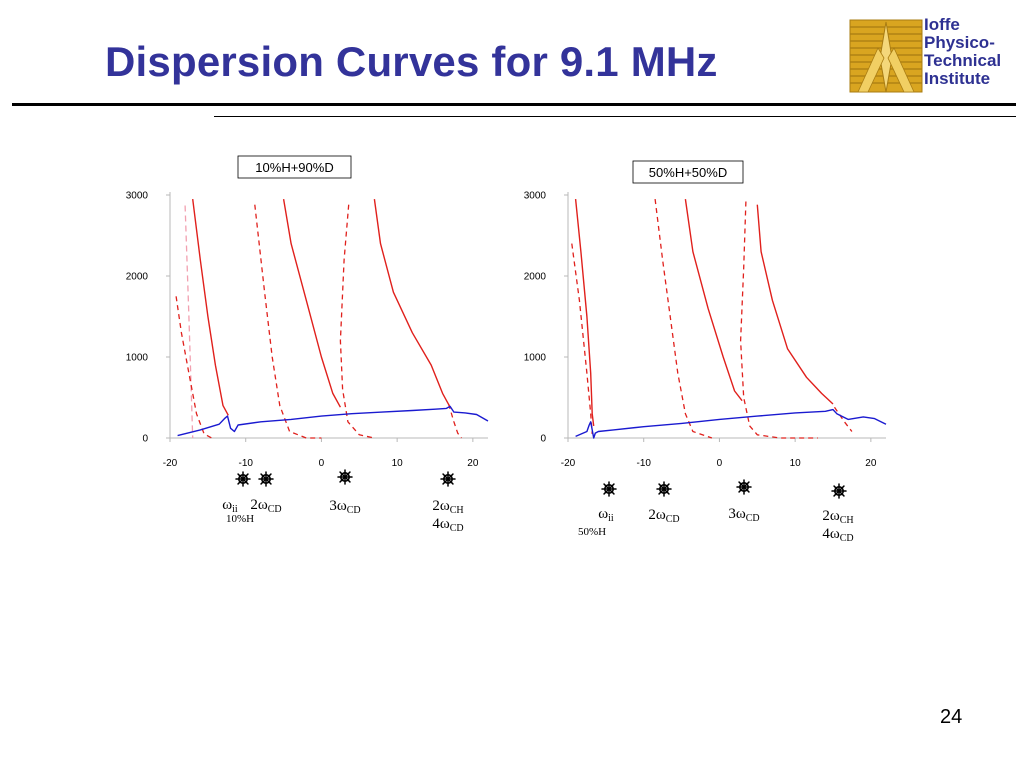 Image resolution: width=1024 pixels, height=768 pixels. I want to click on resonance-label: 4ωCD, so click(837, 535).